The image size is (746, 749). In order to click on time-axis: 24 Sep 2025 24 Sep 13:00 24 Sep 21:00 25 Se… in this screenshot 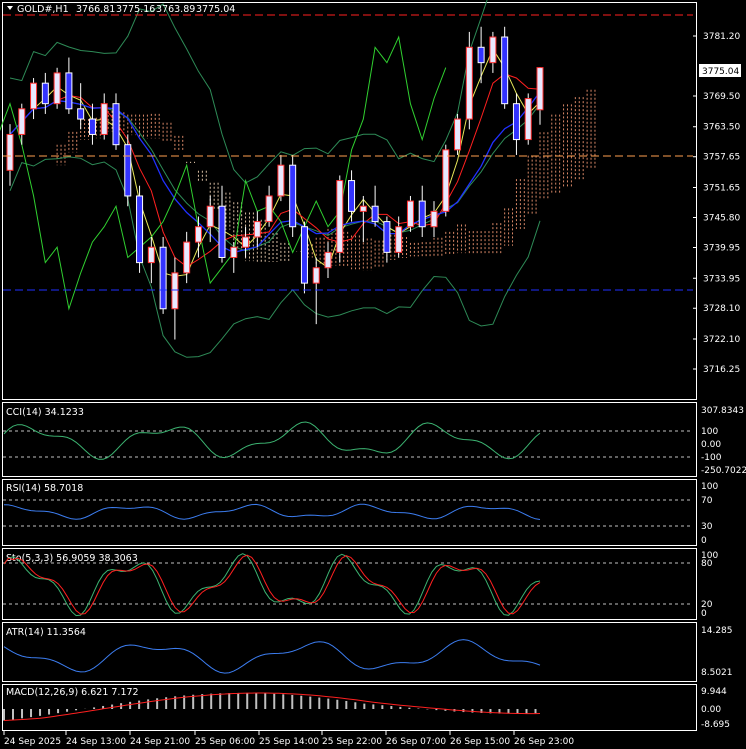, I will do `click(288, 739)`.